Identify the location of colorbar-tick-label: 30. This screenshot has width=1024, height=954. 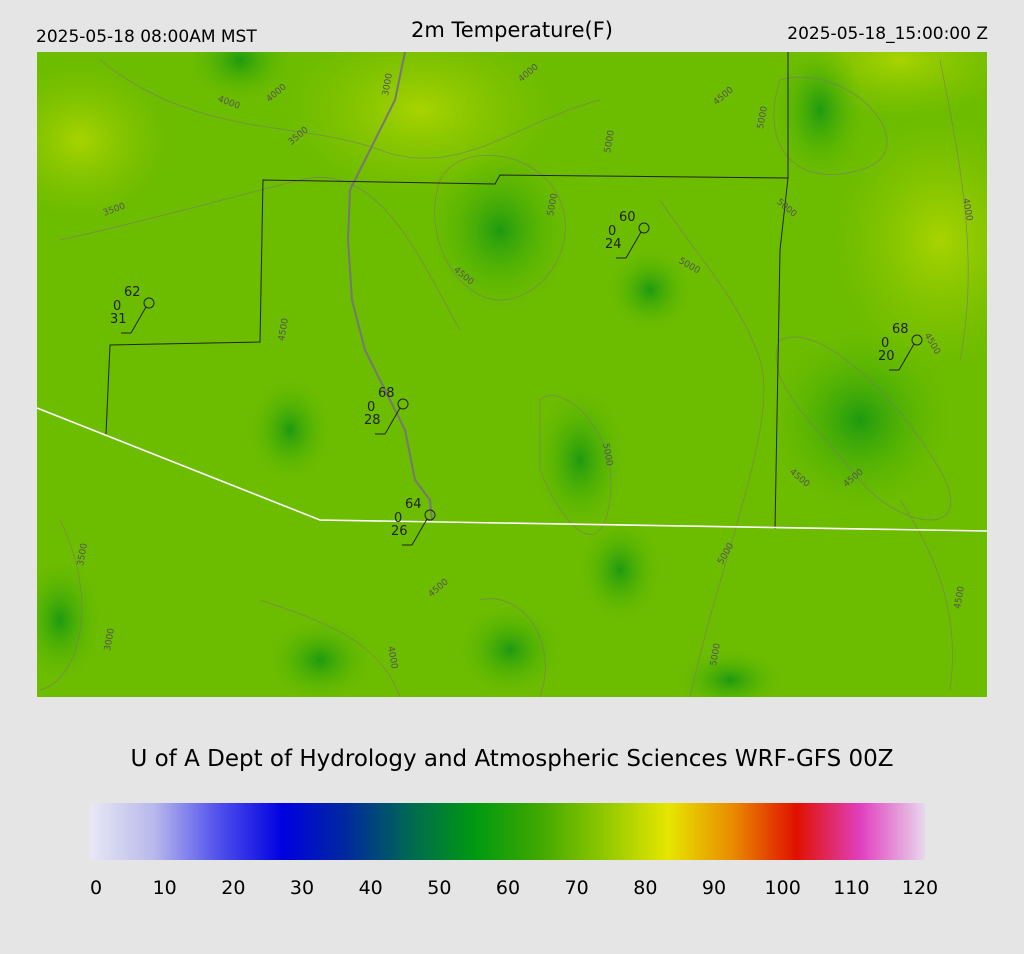
(302, 888).